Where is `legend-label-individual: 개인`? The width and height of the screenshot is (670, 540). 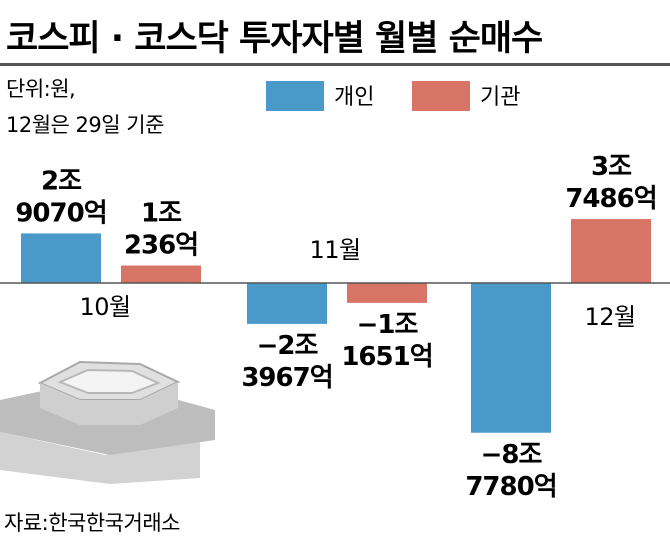
legend-label-individual: 개인 is located at coordinates (354, 97).